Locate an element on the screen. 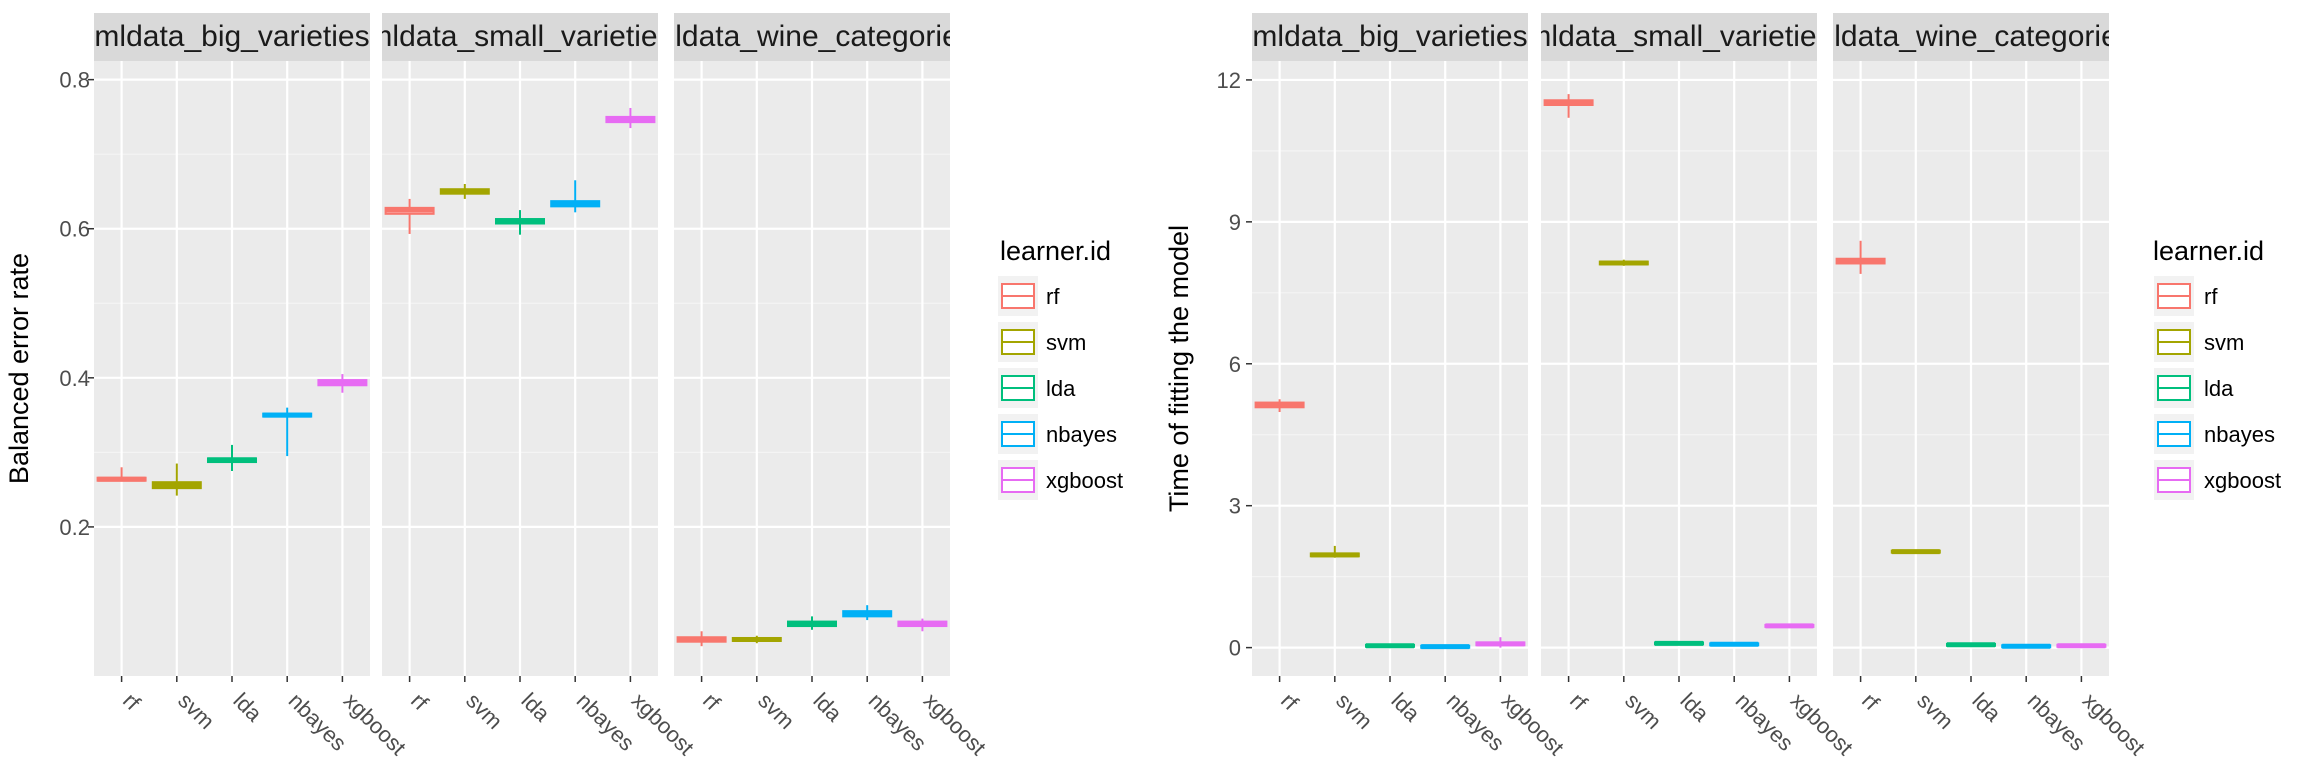 Image resolution: width=2304 pixels, height=768 pixels. y-tick-label: 3 is located at coordinates (1235, 506).